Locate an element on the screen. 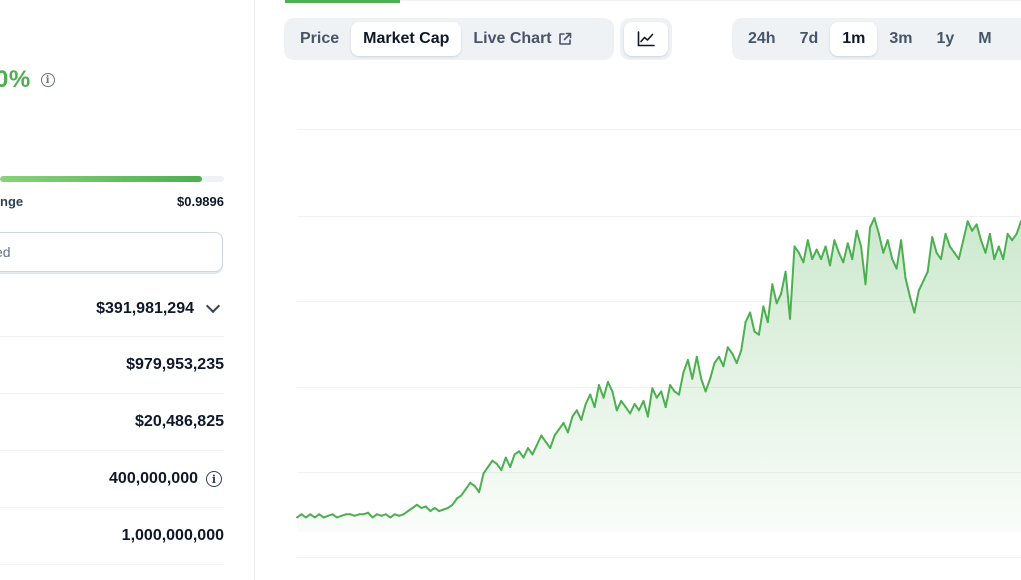  tab-live-chart: Live Chart is located at coordinates (522, 39).